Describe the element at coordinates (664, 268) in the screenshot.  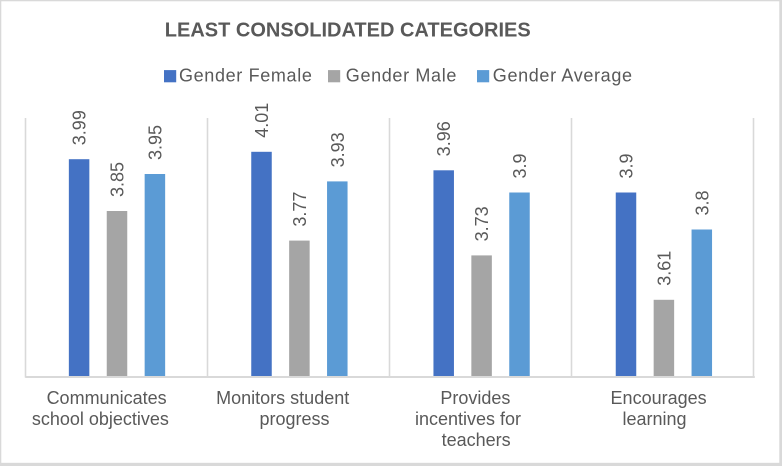
I see `svg-text: 3.61` at that location.